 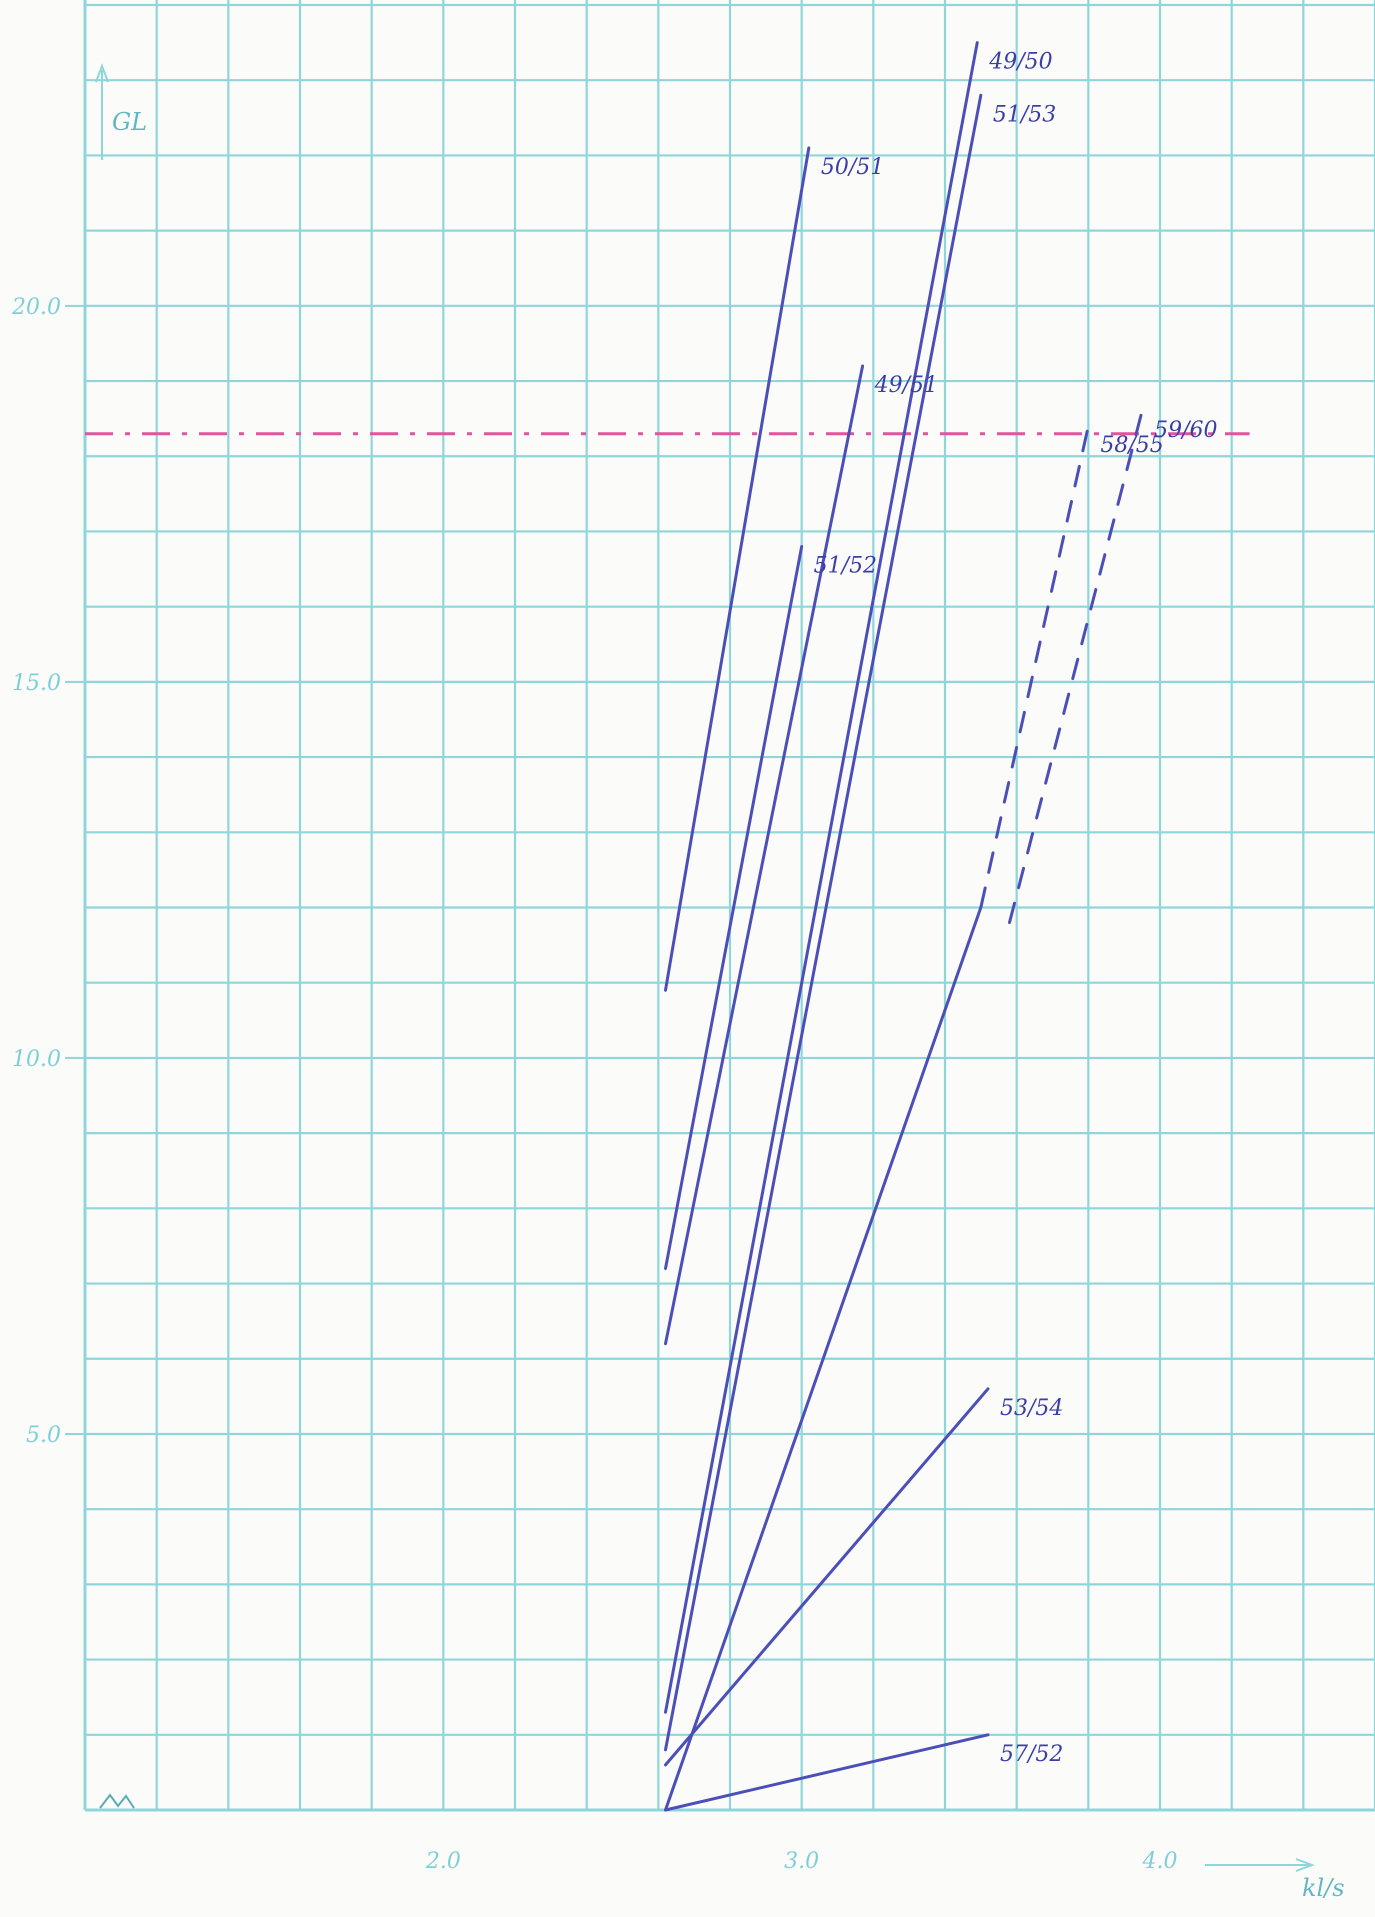 What do you see at coordinates (1031, 1408) in the screenshot?
I see `series-label: 53/54` at bounding box center [1031, 1408].